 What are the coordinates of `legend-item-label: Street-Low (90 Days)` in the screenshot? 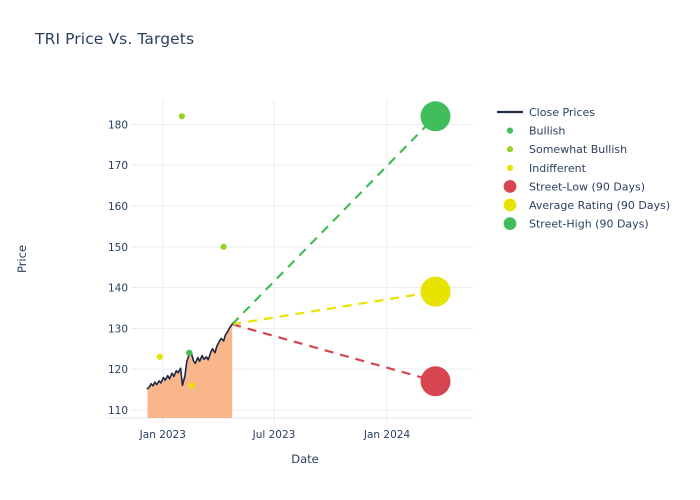 It's located at (587, 186).